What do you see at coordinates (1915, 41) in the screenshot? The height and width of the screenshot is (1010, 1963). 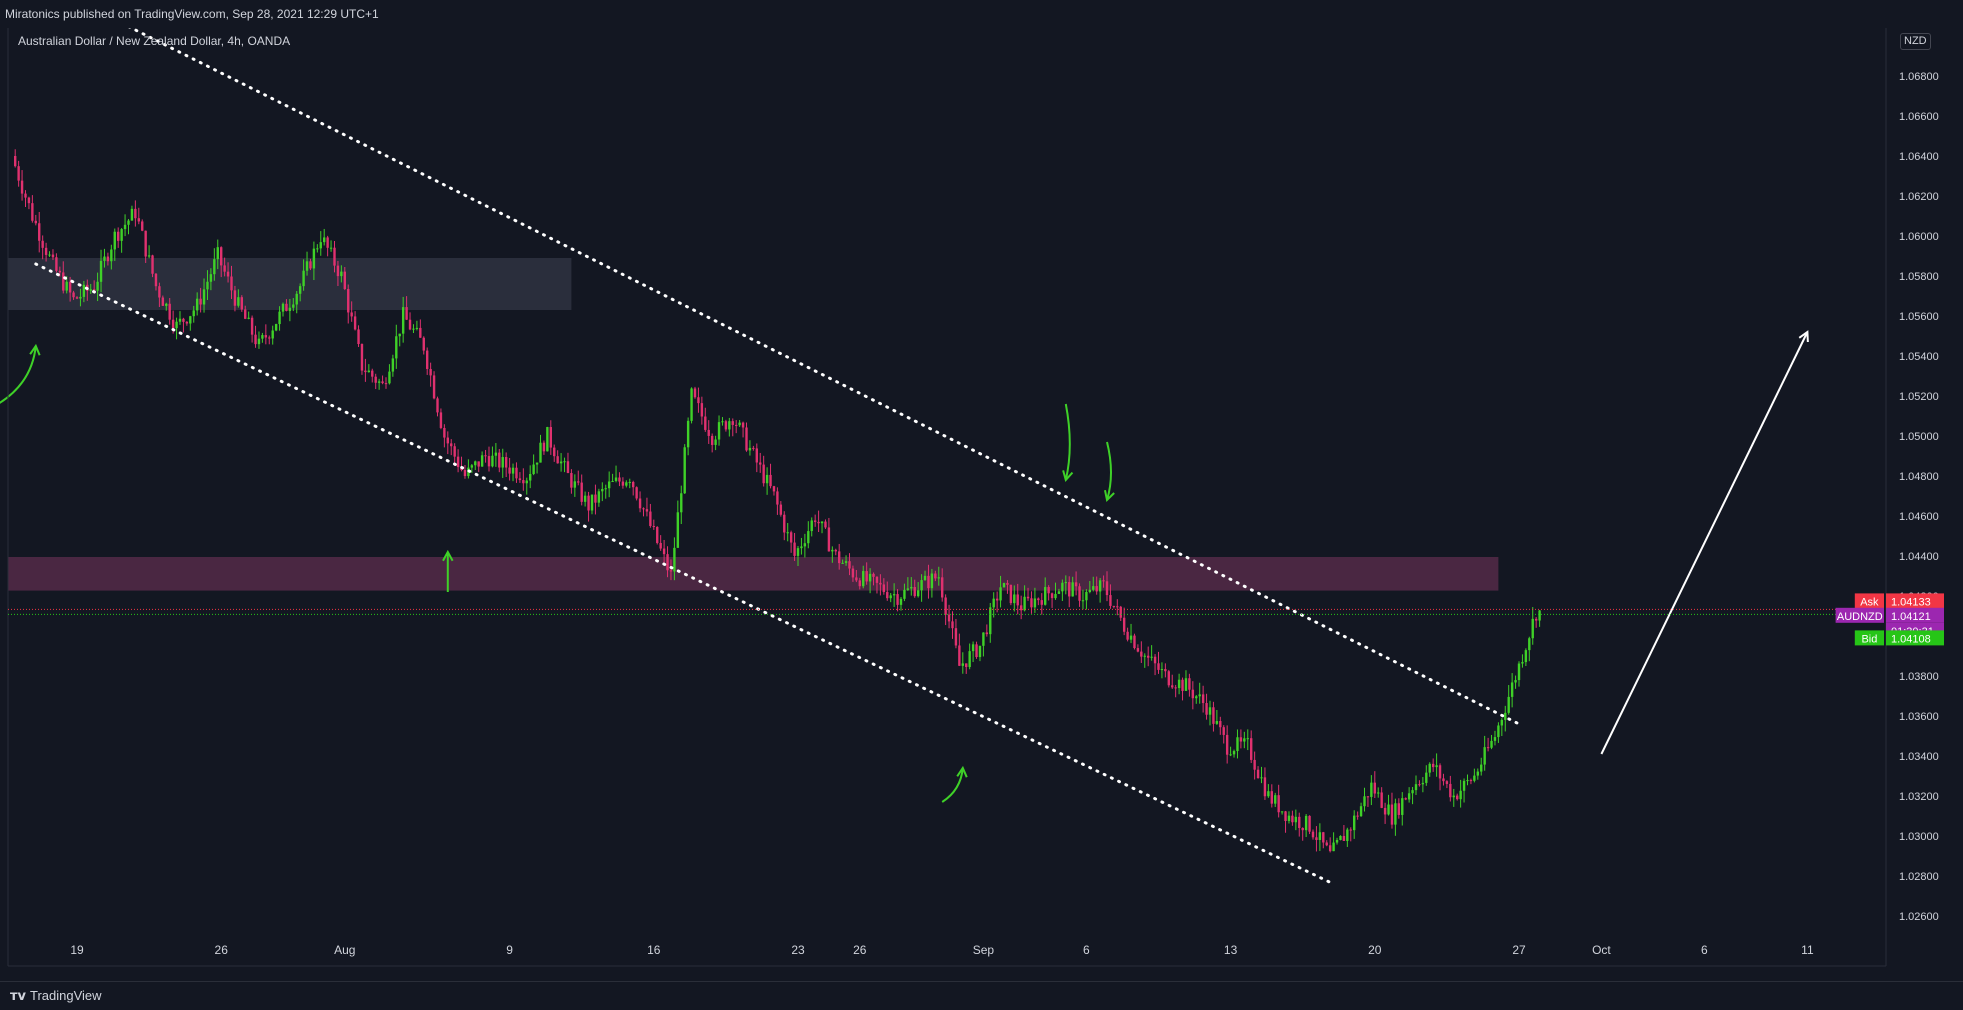 I see `currency-badge: NZD` at bounding box center [1915, 41].